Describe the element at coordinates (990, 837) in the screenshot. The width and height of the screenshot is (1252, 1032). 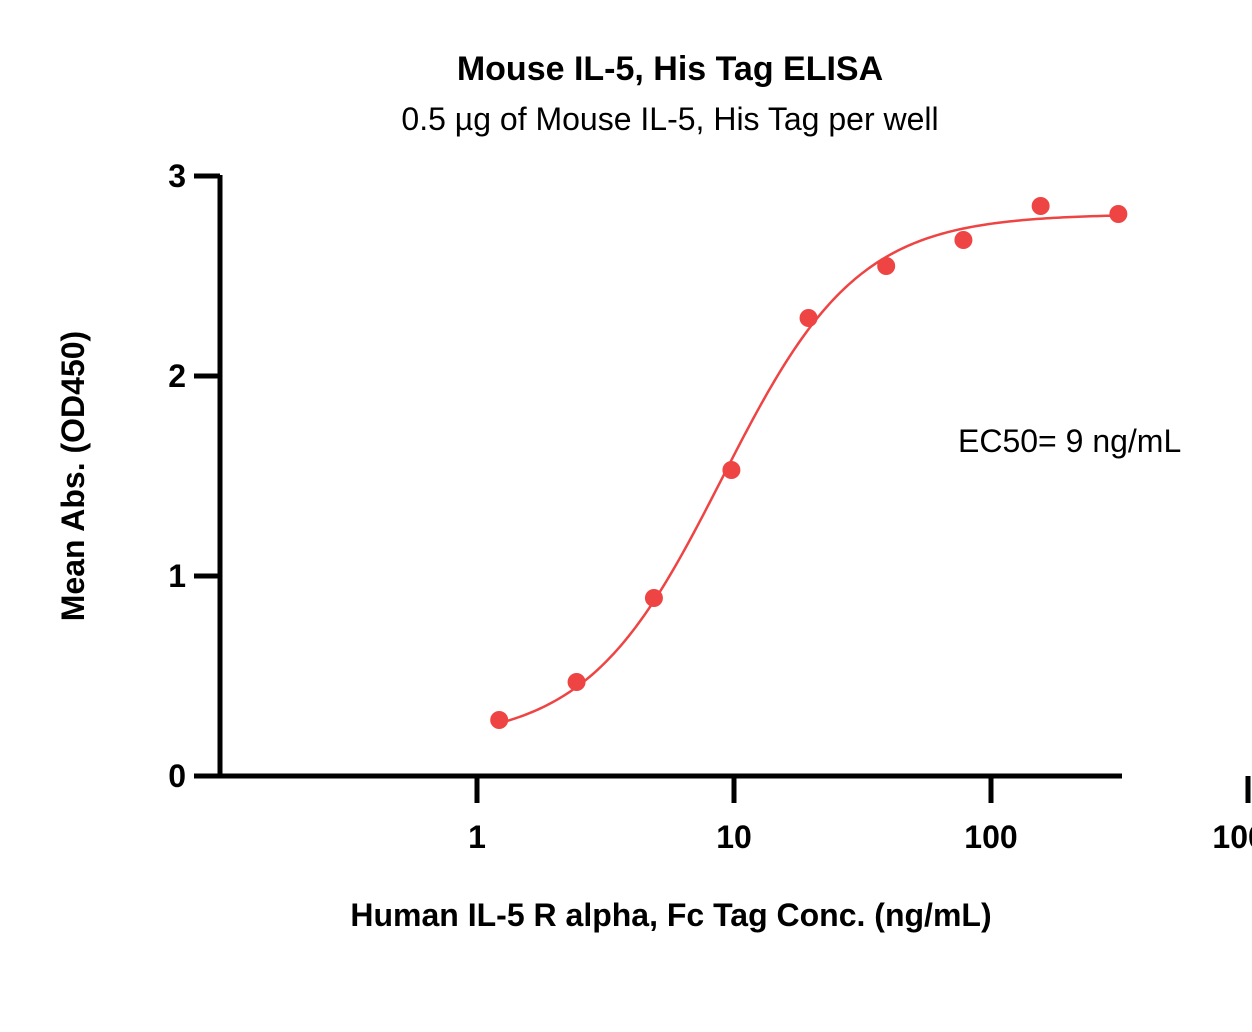
I see `x-tick-label: 100` at that location.